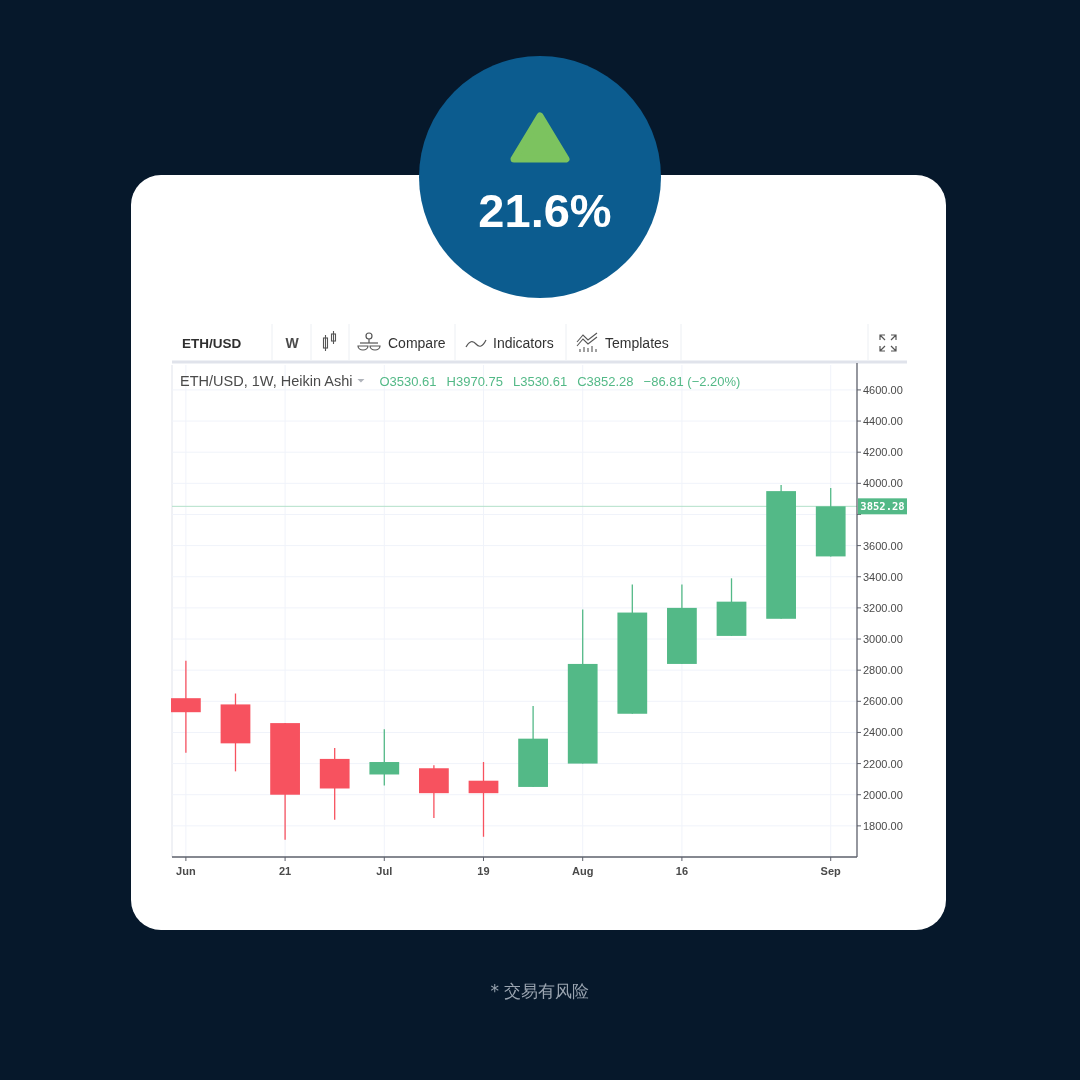 The height and width of the screenshot is (1080, 1080). I want to click on ref-line-label: 3852.28, so click(882, 506).